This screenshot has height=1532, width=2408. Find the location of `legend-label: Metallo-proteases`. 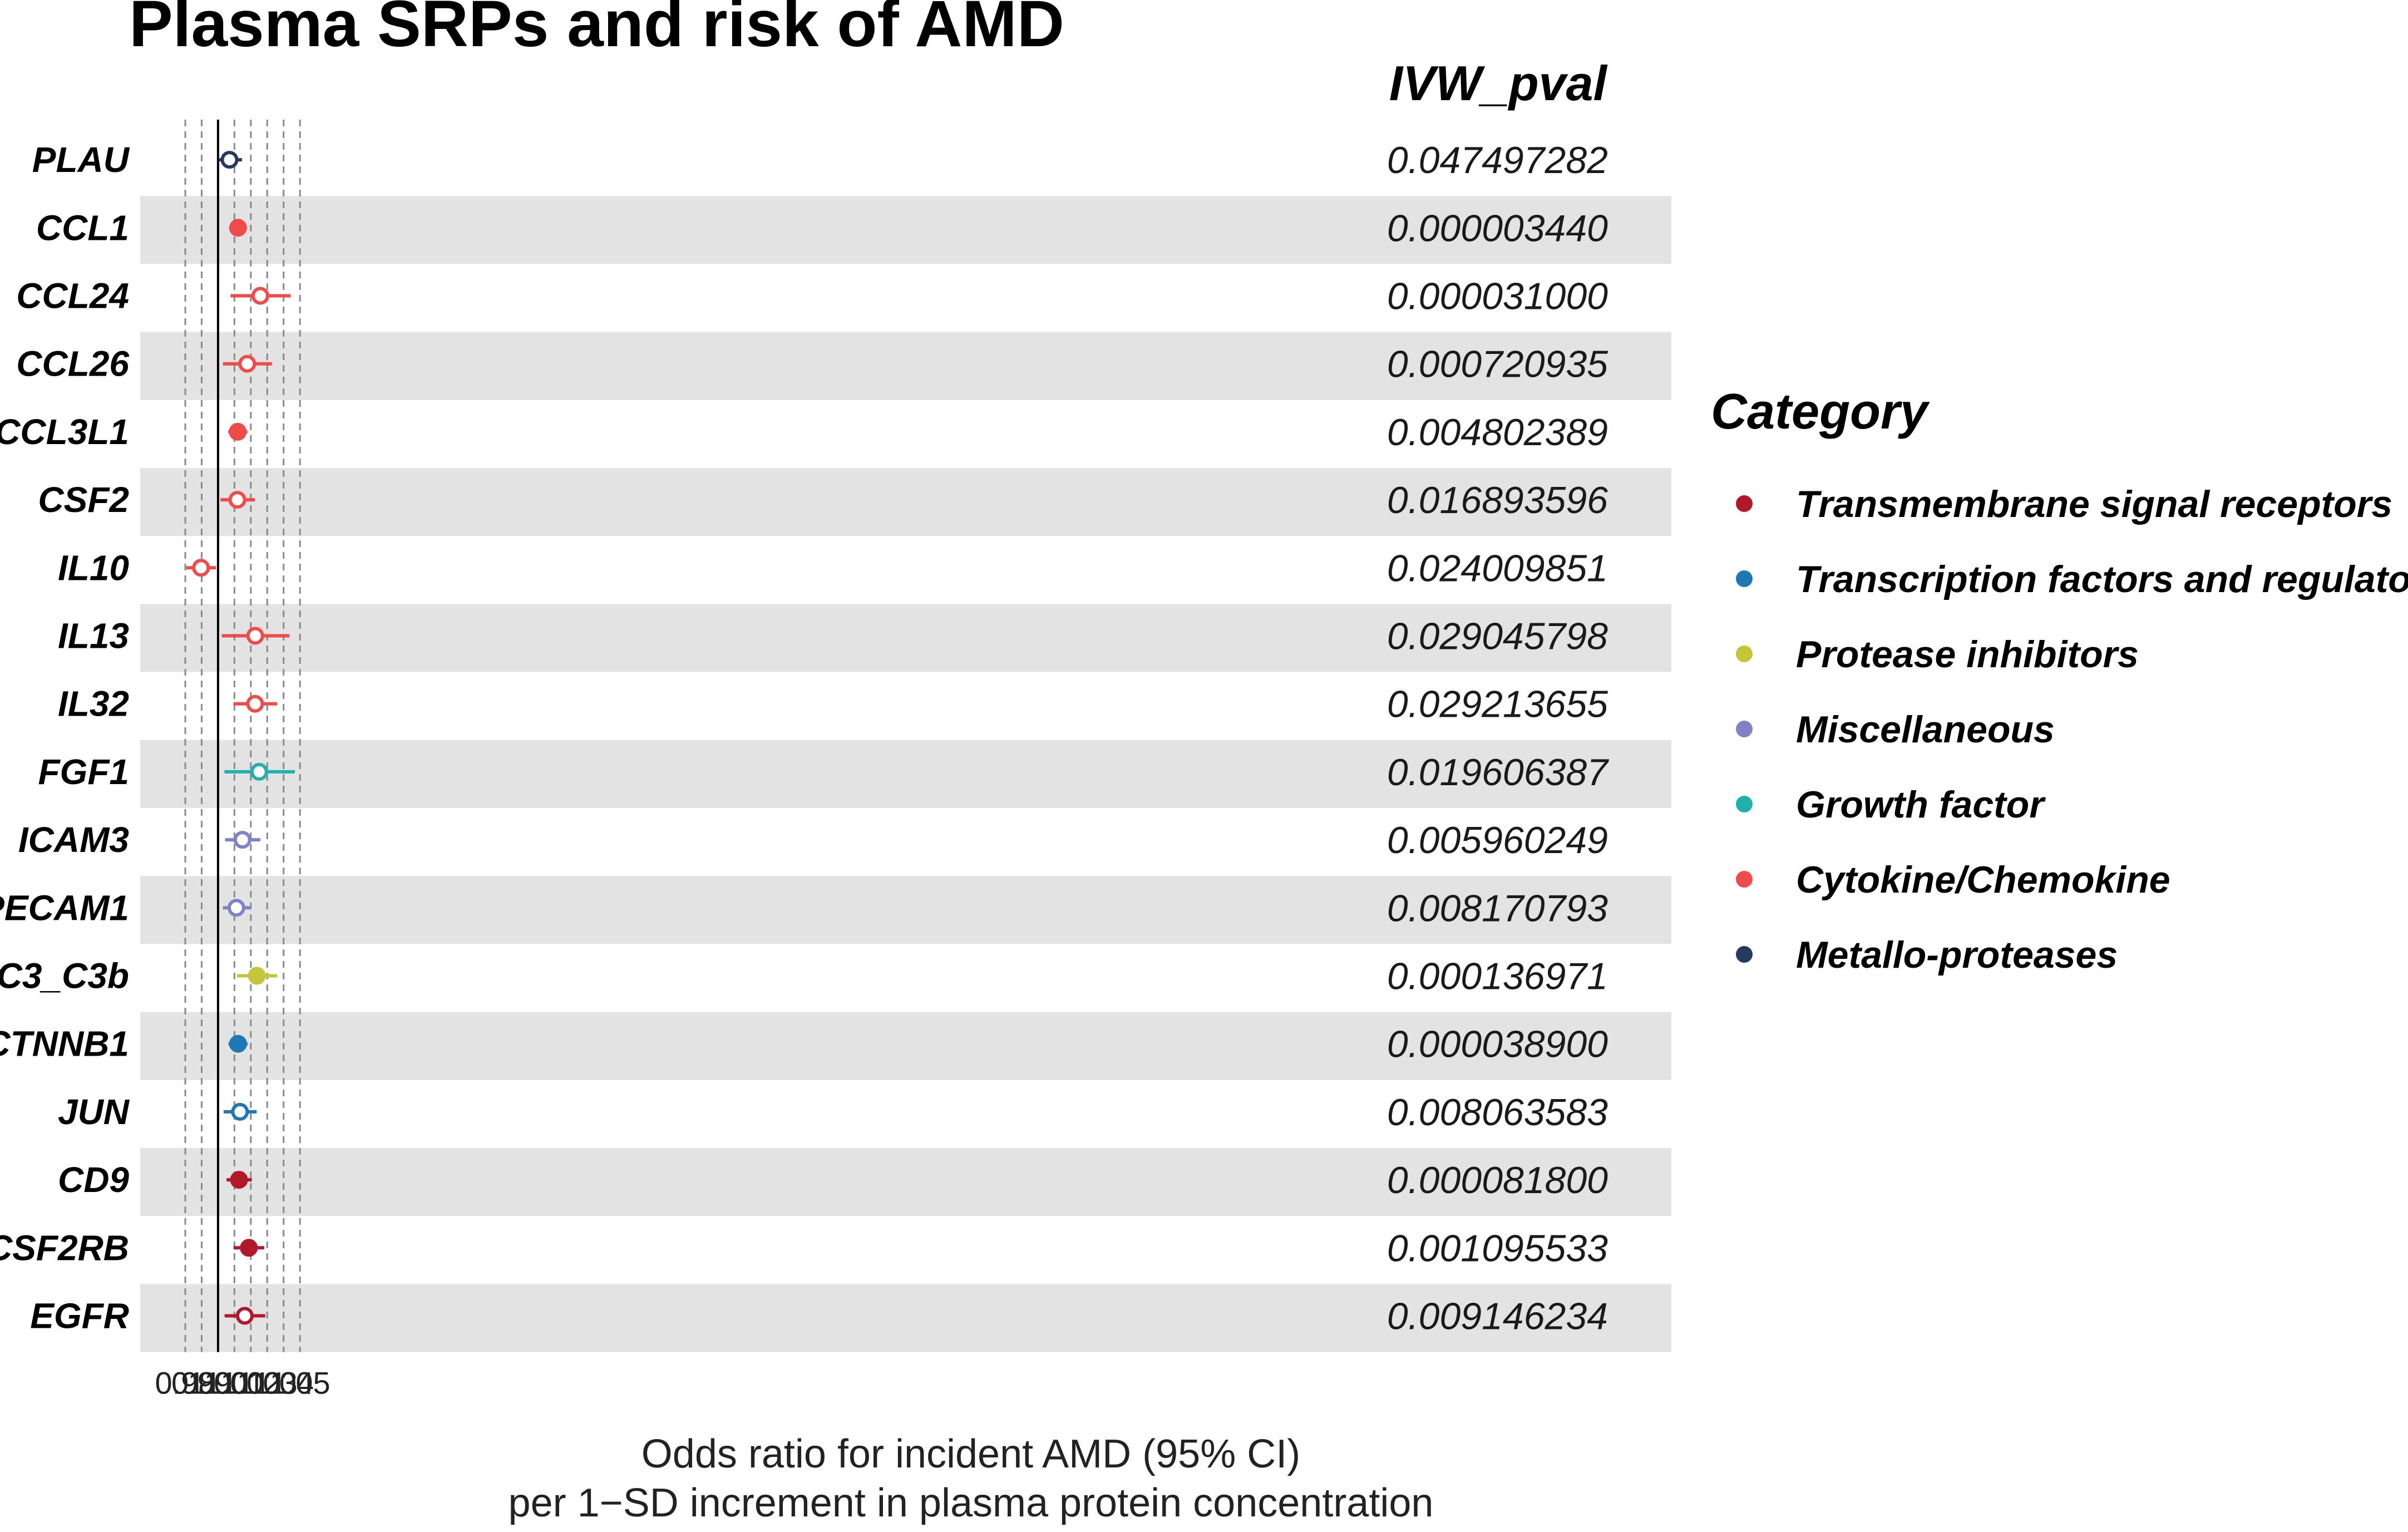

legend-label: Metallo-proteases is located at coordinates (1957, 955).